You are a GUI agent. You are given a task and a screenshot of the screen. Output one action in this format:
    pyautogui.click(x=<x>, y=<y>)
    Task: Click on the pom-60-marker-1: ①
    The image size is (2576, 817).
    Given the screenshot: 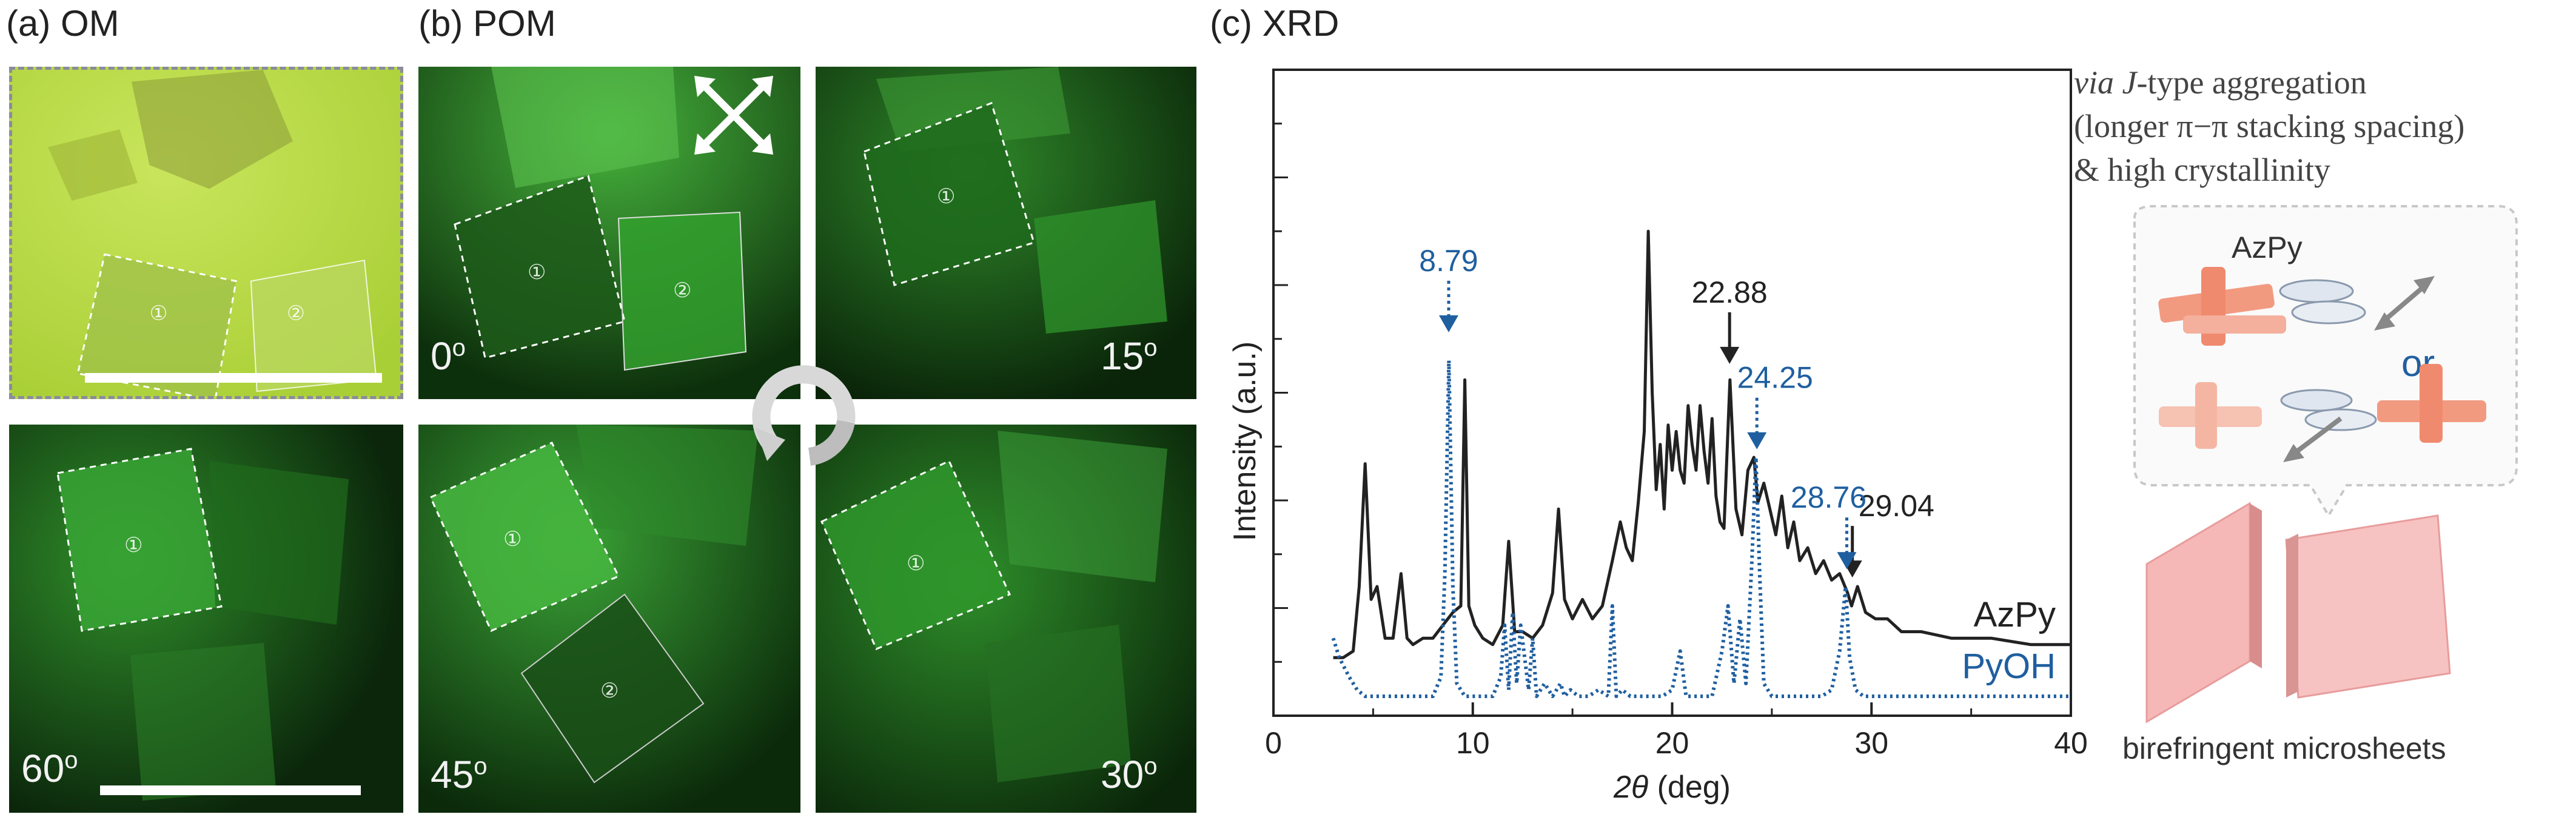 What is the action you would take?
    pyautogui.click(x=133, y=545)
    